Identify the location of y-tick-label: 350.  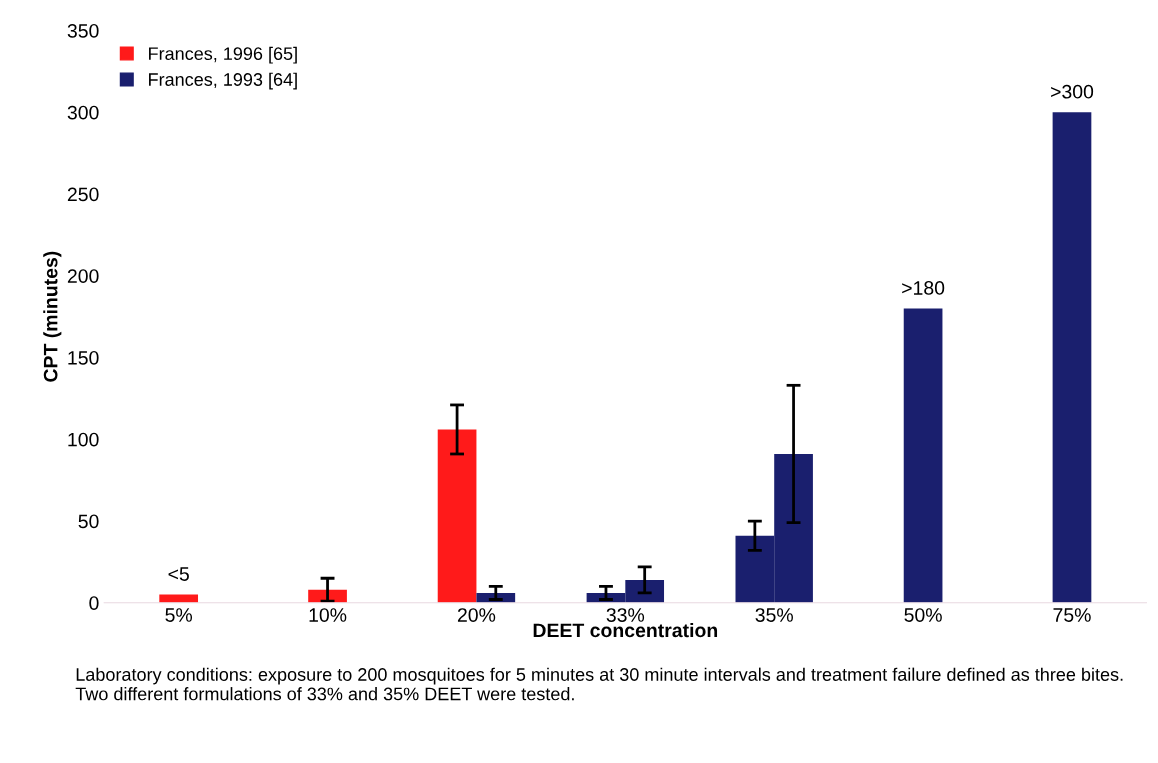
(83, 30).